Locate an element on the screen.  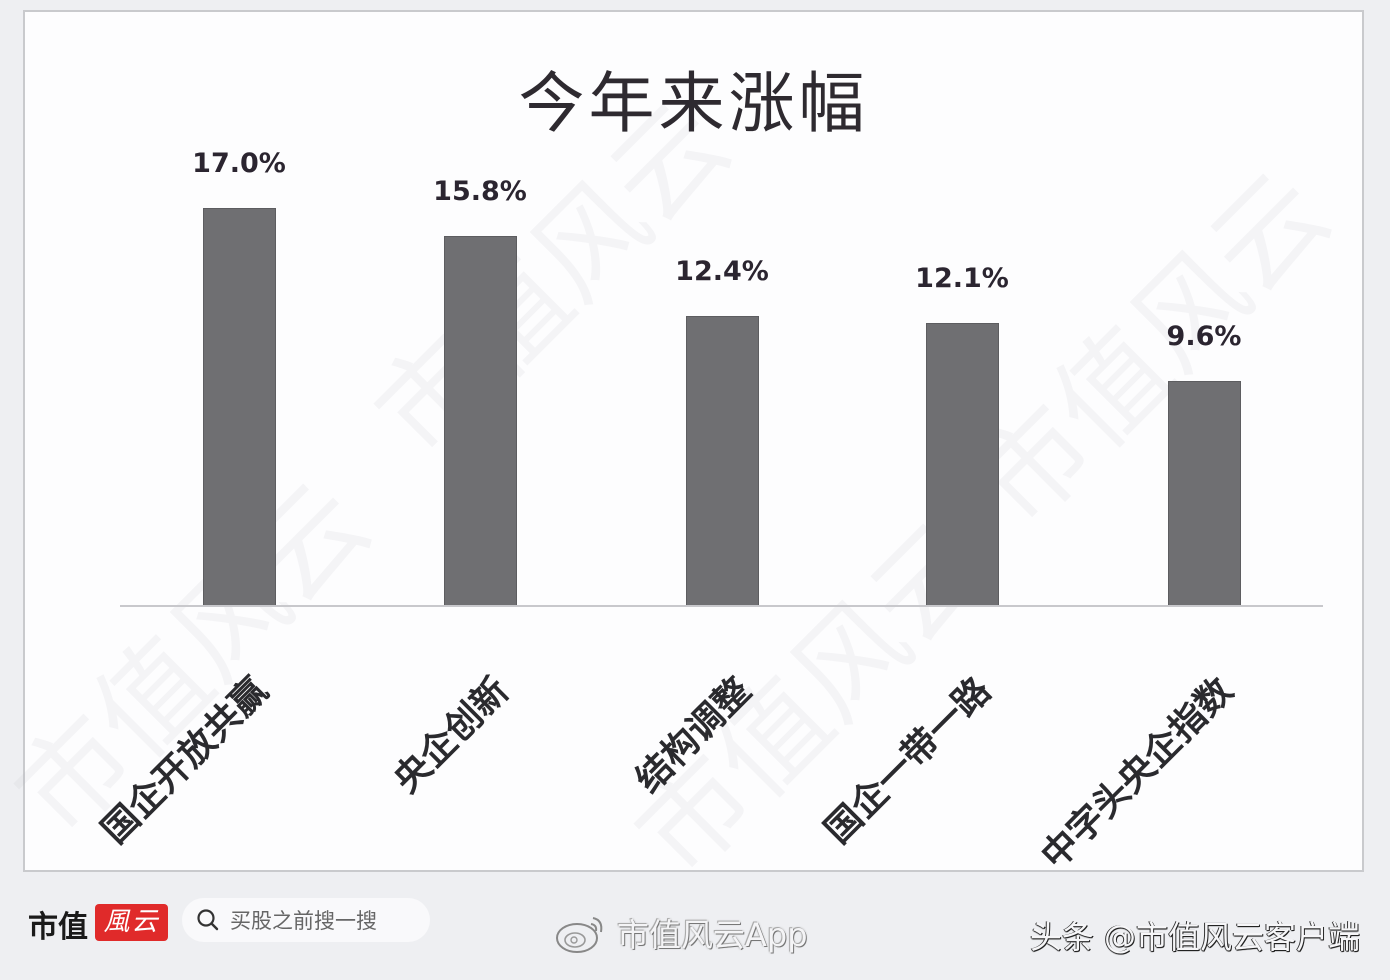
bar-value-label: 17.0% is located at coordinates (239, 163).